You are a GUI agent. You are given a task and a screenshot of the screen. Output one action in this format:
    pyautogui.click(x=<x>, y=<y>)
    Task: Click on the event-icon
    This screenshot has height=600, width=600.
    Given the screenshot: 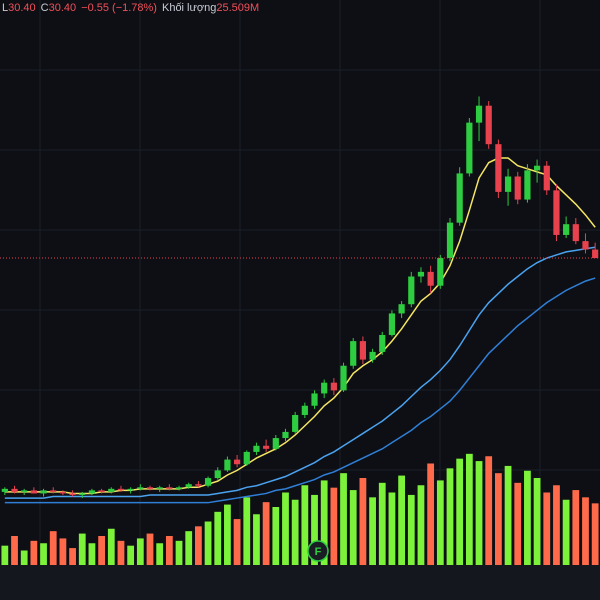 What is the action you would take?
    pyautogui.click(x=318, y=551)
    